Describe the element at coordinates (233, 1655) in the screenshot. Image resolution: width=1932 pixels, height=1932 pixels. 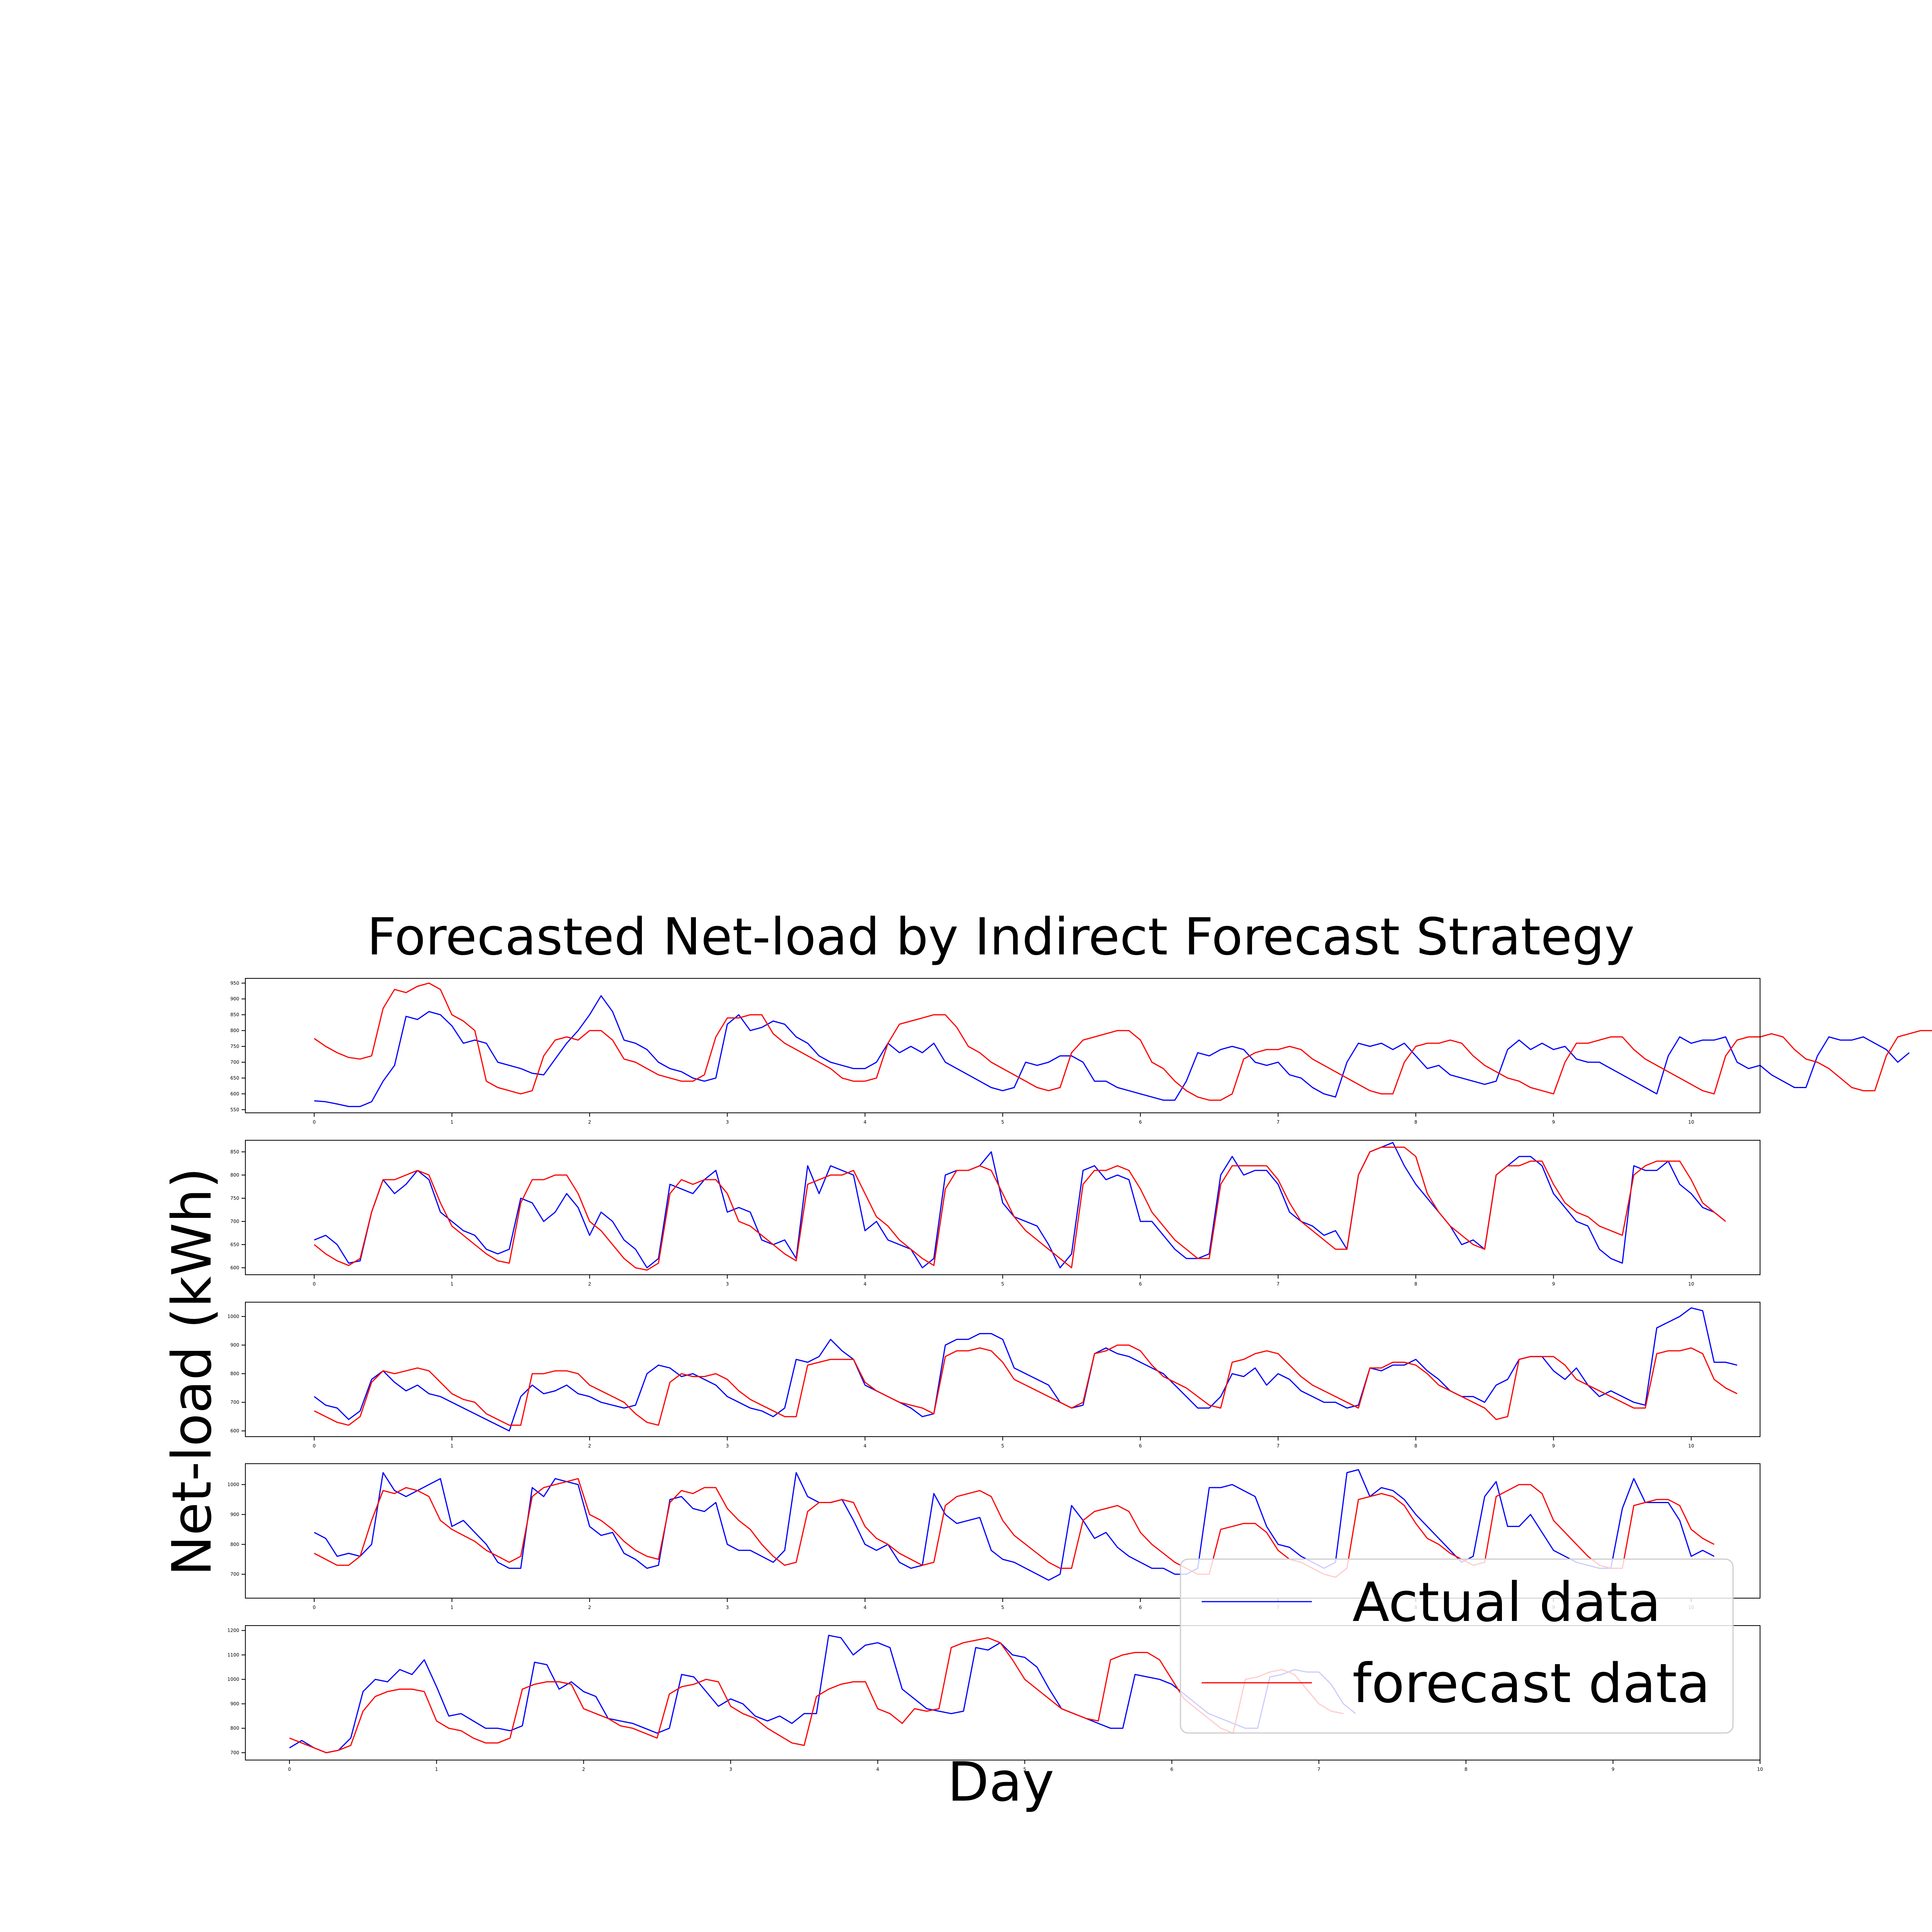
I see `y-tick-label: 1100` at that location.